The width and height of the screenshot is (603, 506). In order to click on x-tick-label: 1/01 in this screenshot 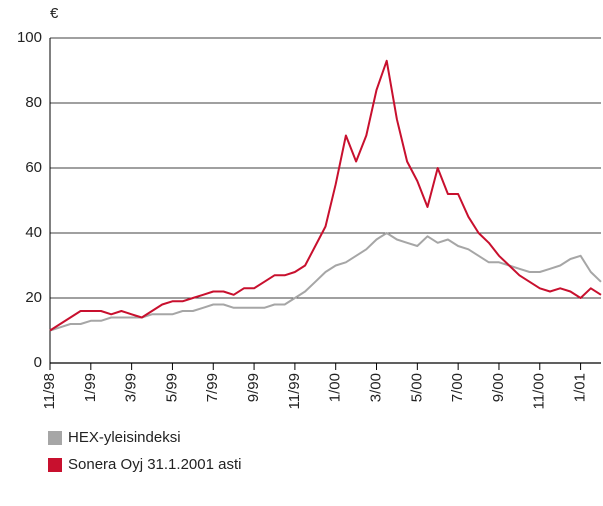, I will do `click(580, 387)`.